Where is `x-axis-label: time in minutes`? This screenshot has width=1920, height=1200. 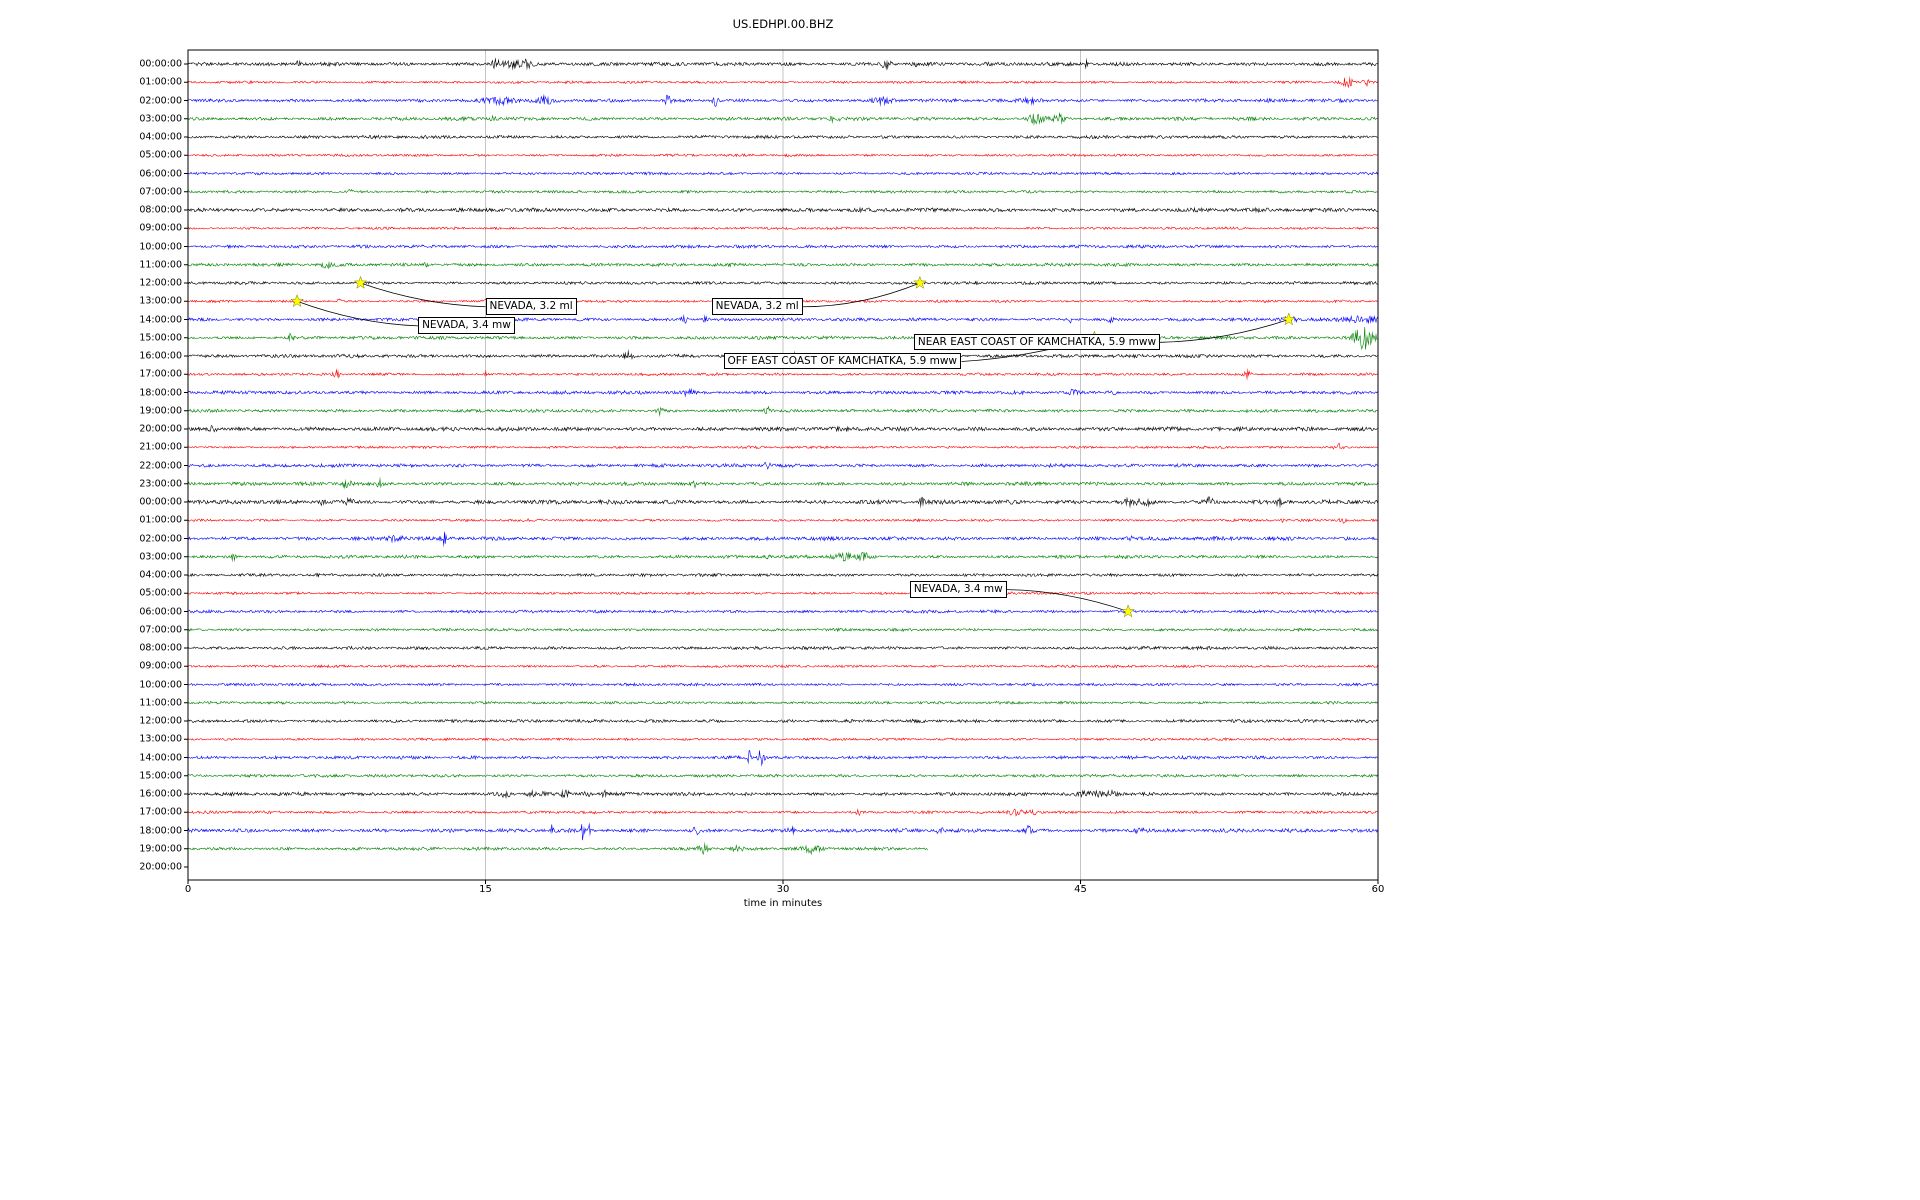 x-axis-label: time in minutes is located at coordinates (783, 903).